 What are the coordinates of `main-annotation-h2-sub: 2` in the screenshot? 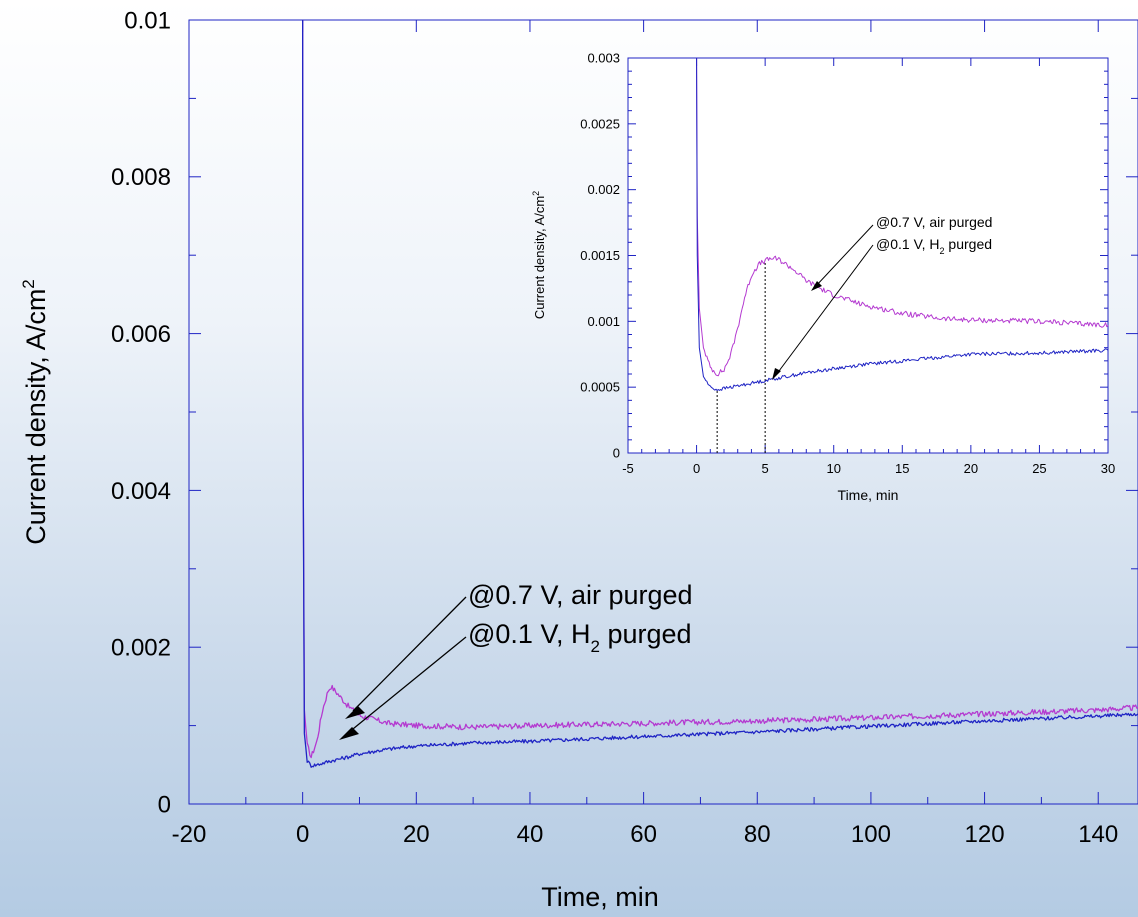 It's located at (594, 646).